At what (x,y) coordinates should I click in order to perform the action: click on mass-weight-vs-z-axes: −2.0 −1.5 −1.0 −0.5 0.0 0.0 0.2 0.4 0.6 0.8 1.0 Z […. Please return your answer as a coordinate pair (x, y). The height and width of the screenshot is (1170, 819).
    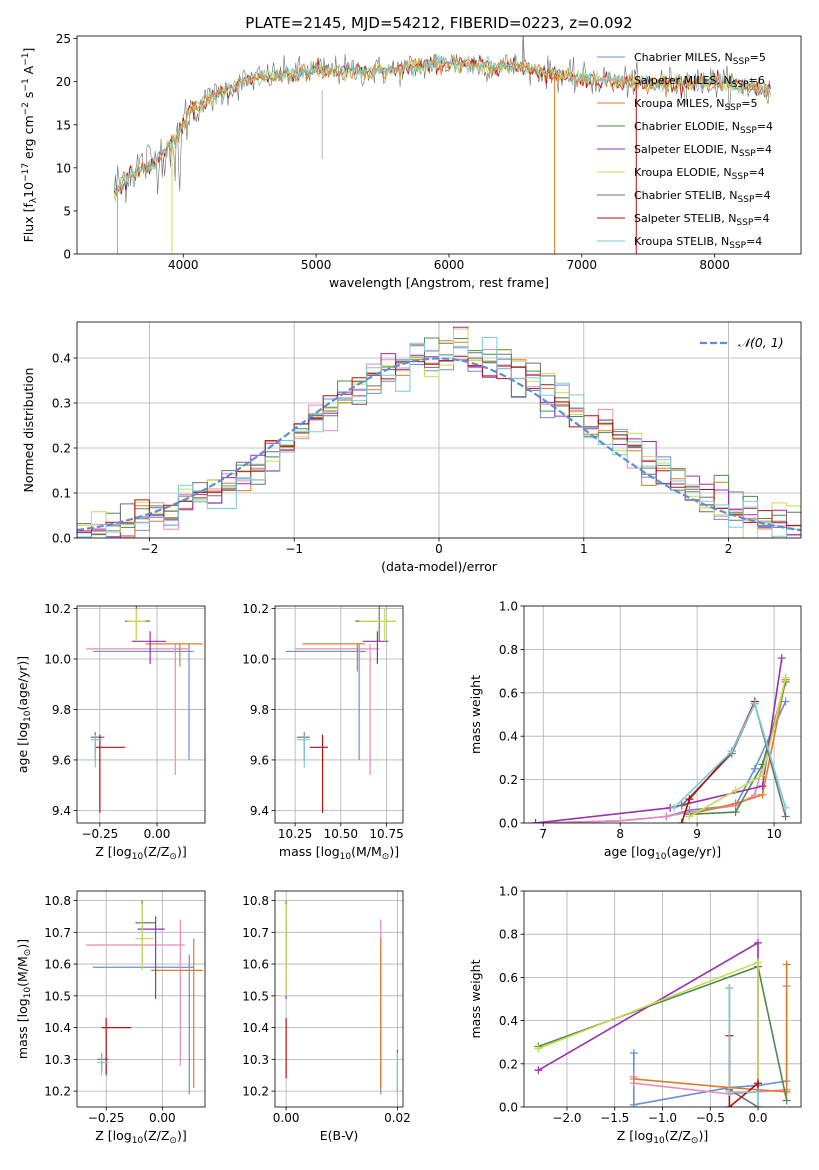
    Looking at the image, I should click on (635, 1015).